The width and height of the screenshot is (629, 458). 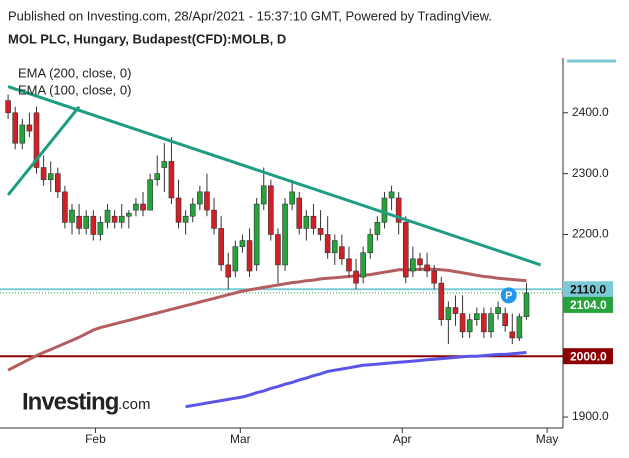 I want to click on logo-brand: Investing, so click(x=70, y=401).